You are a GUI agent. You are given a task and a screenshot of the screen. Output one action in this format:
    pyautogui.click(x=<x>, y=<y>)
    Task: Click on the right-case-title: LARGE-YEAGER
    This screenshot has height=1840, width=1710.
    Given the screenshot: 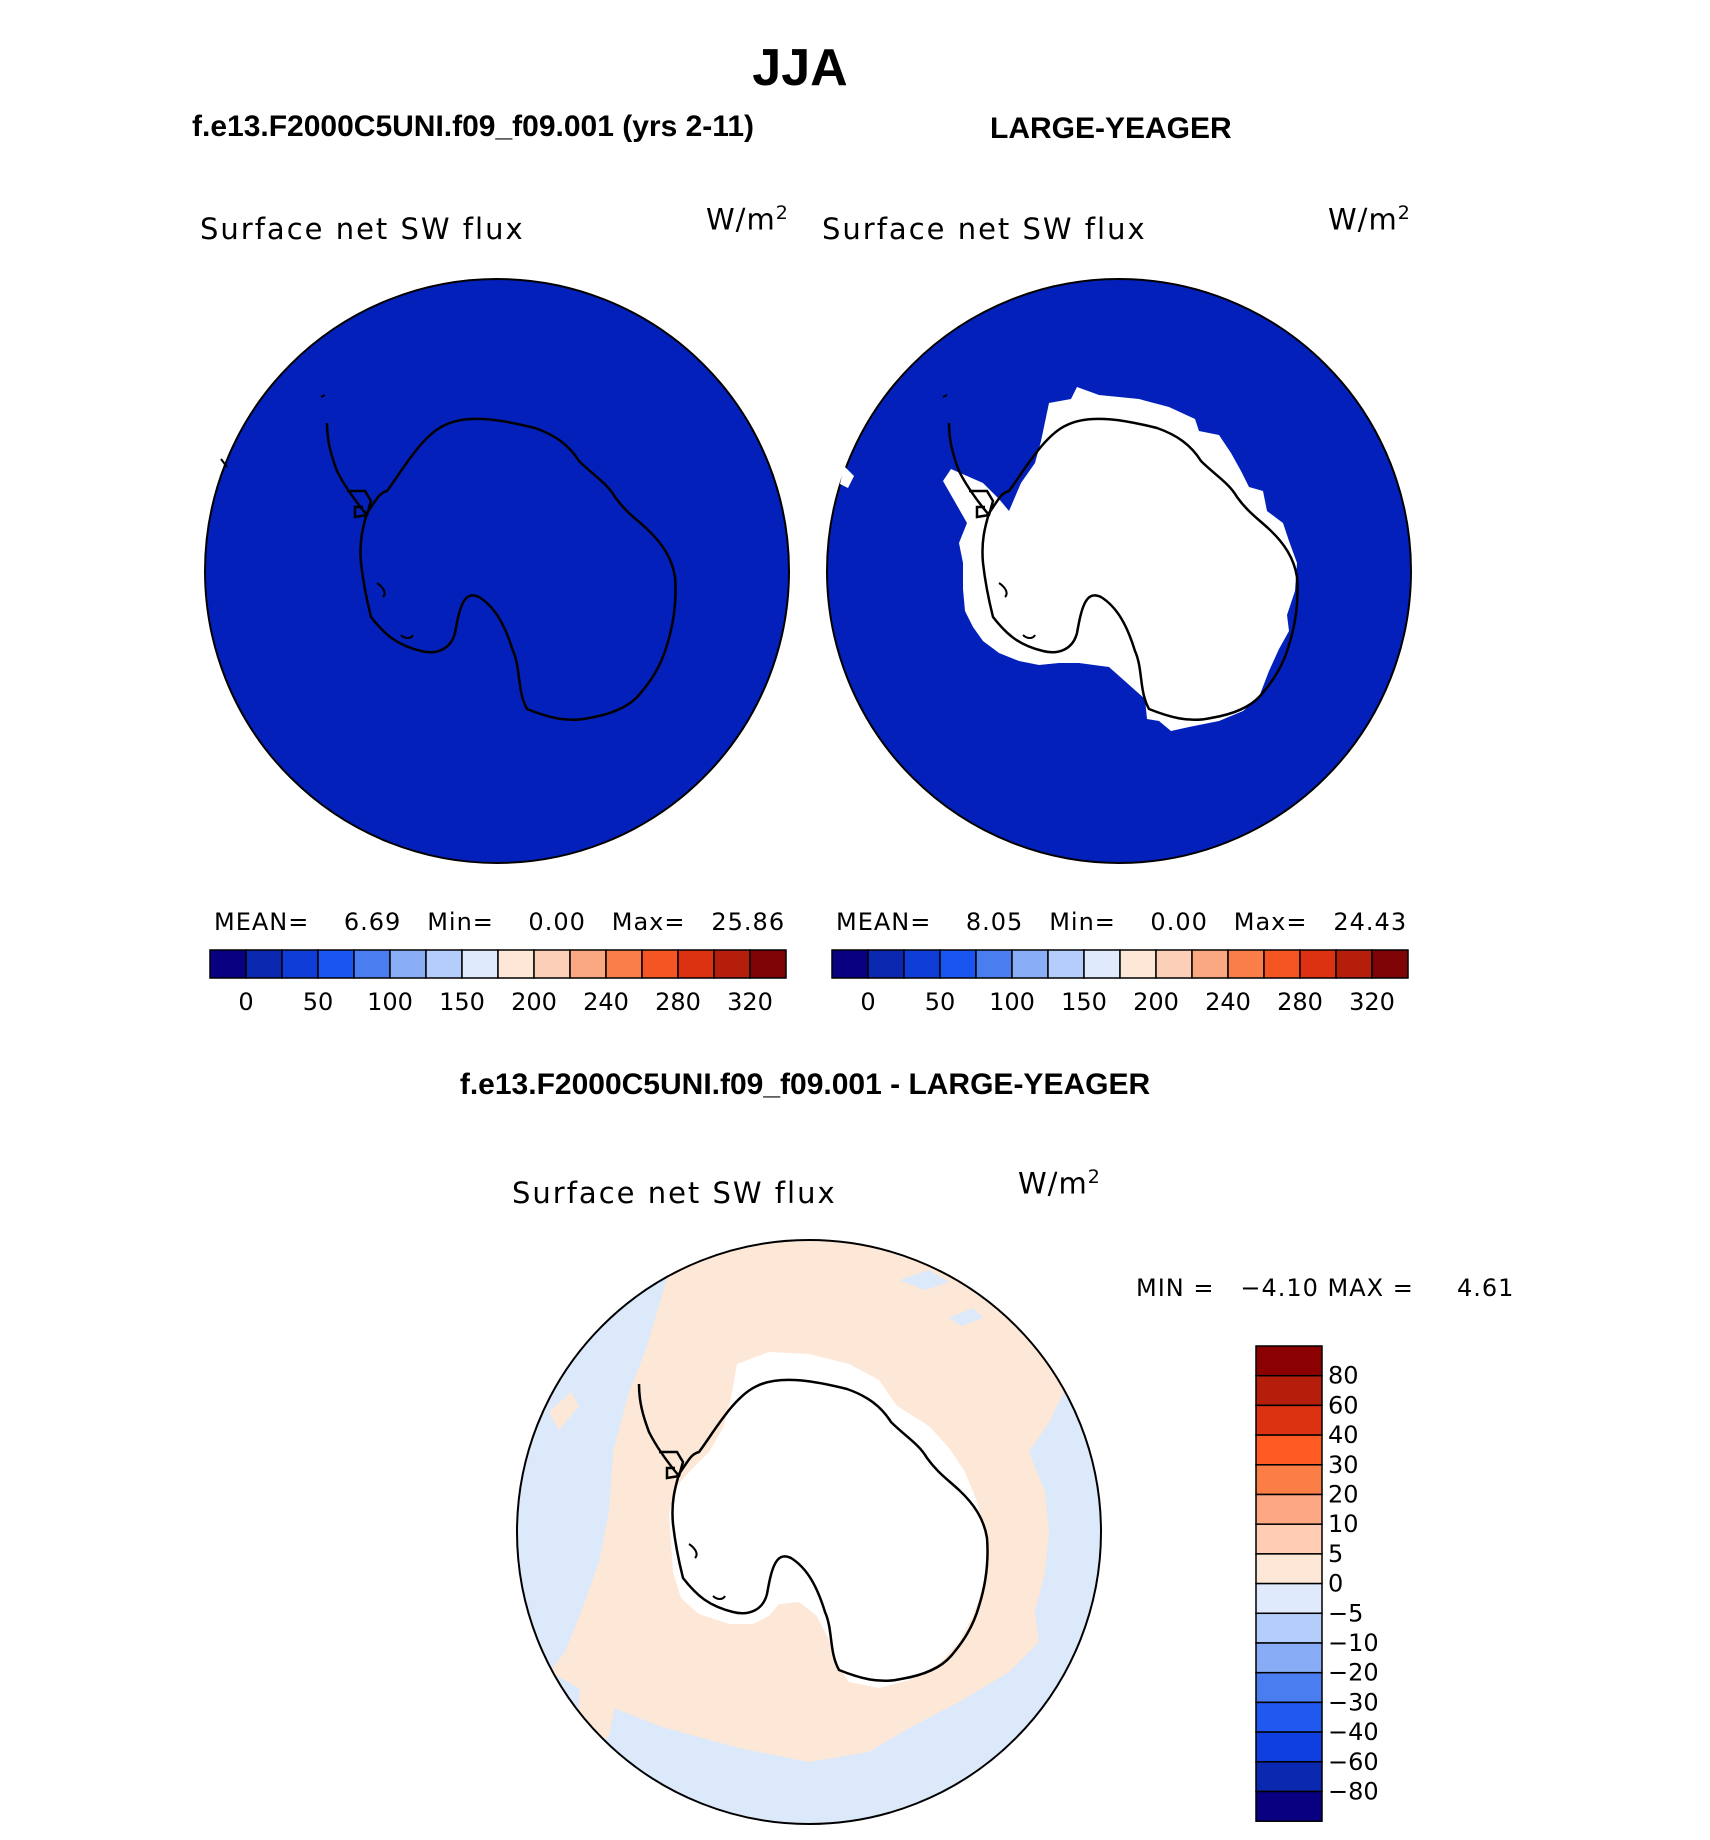 What is the action you would take?
    pyautogui.click(x=1111, y=128)
    